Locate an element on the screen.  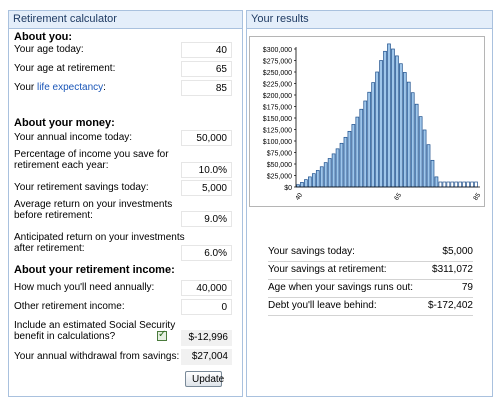
savings-today-input is located at coordinates (206, 188).